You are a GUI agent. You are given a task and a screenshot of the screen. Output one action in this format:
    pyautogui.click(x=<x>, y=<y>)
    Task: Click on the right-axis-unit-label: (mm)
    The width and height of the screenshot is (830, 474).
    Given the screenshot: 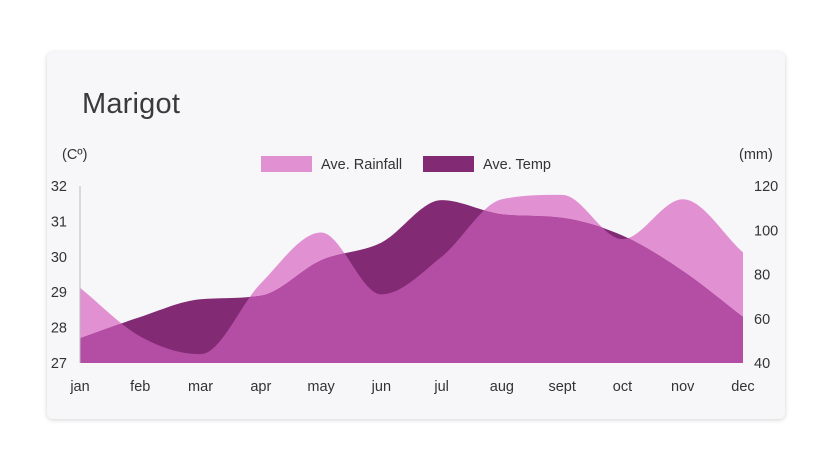 What is the action you would take?
    pyautogui.click(x=756, y=155)
    